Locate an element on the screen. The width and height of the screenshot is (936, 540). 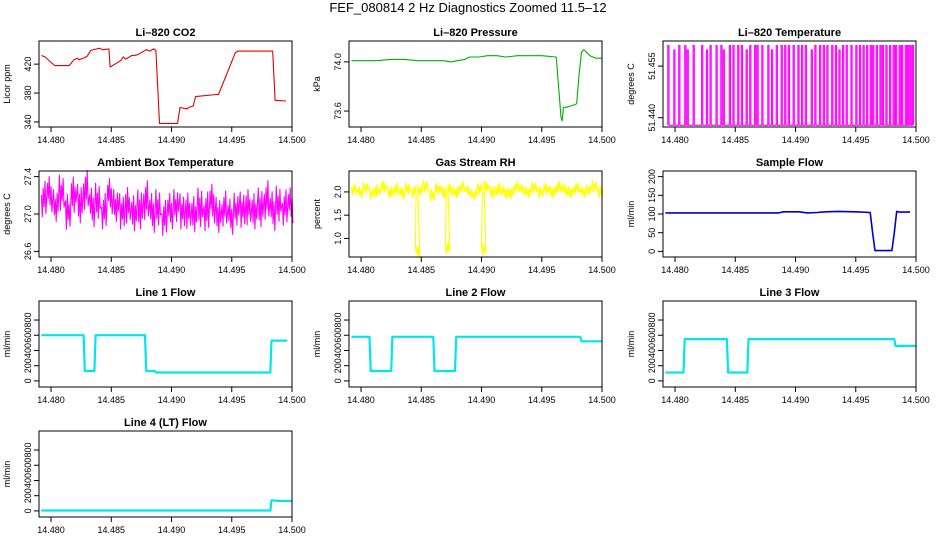
y-tick-label: 73.6 is located at coordinates (338, 111).